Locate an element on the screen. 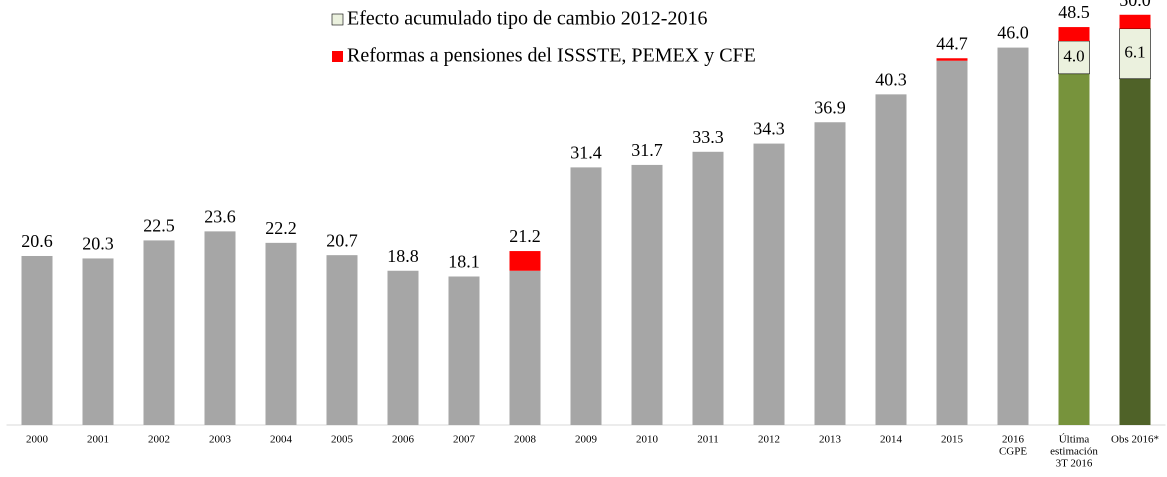 The image size is (1167, 477). total-label: 46.0 is located at coordinates (1013, 33).